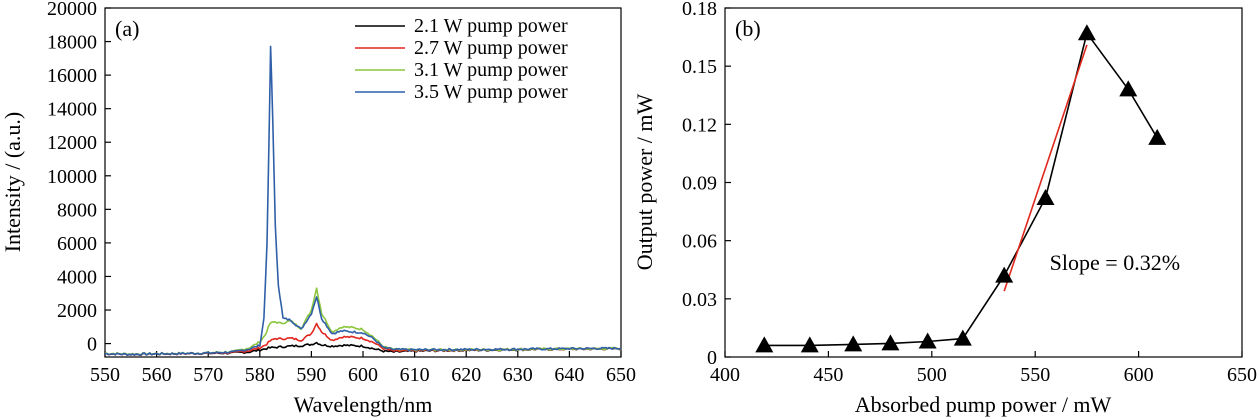  I want to click on x-tick-label: 560, so click(157, 375).